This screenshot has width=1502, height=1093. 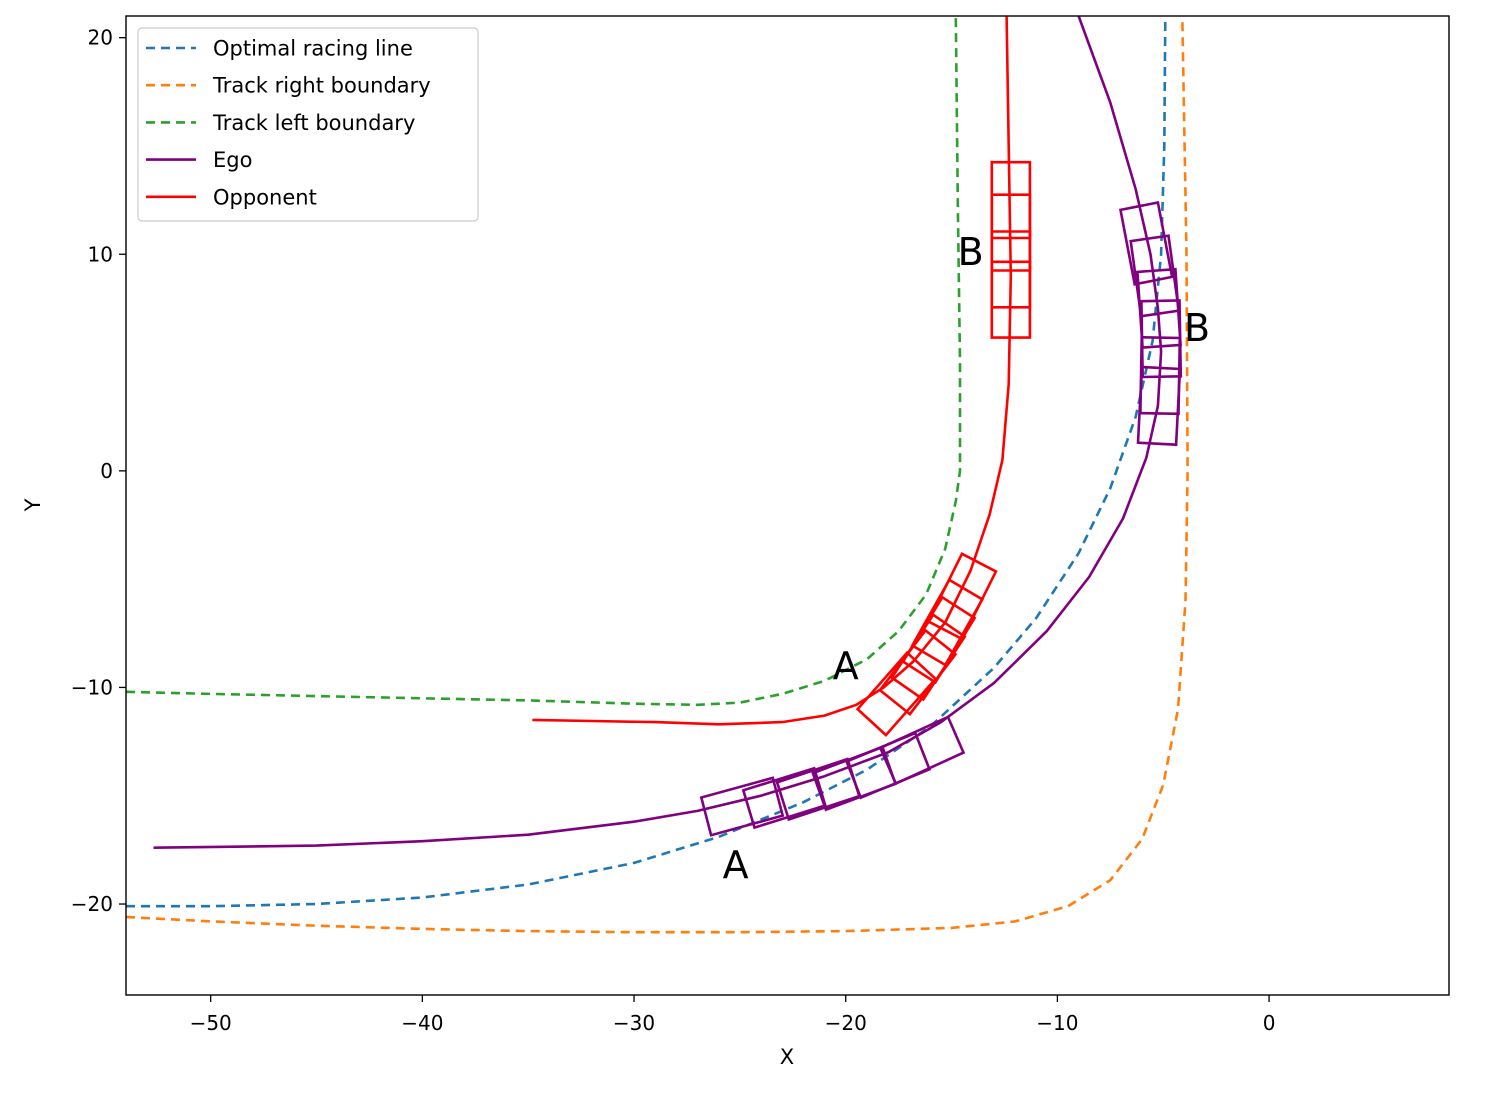 What do you see at coordinates (313, 123) in the screenshot?
I see `legend-label-track-left-boundary: Track left boundary` at bounding box center [313, 123].